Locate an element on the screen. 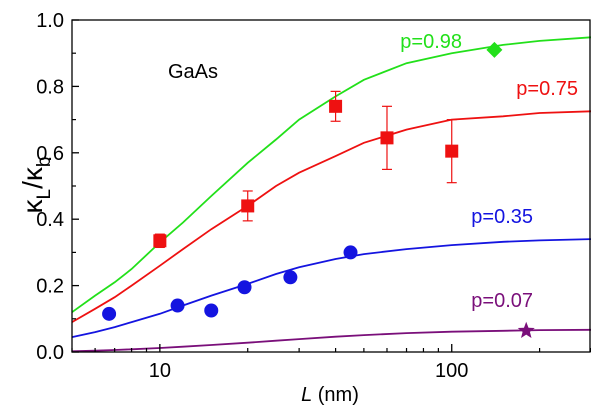 Image resolution: width=591 pixels, height=409 pixels. y-tick-label: 0.6 is located at coordinates (50, 154).